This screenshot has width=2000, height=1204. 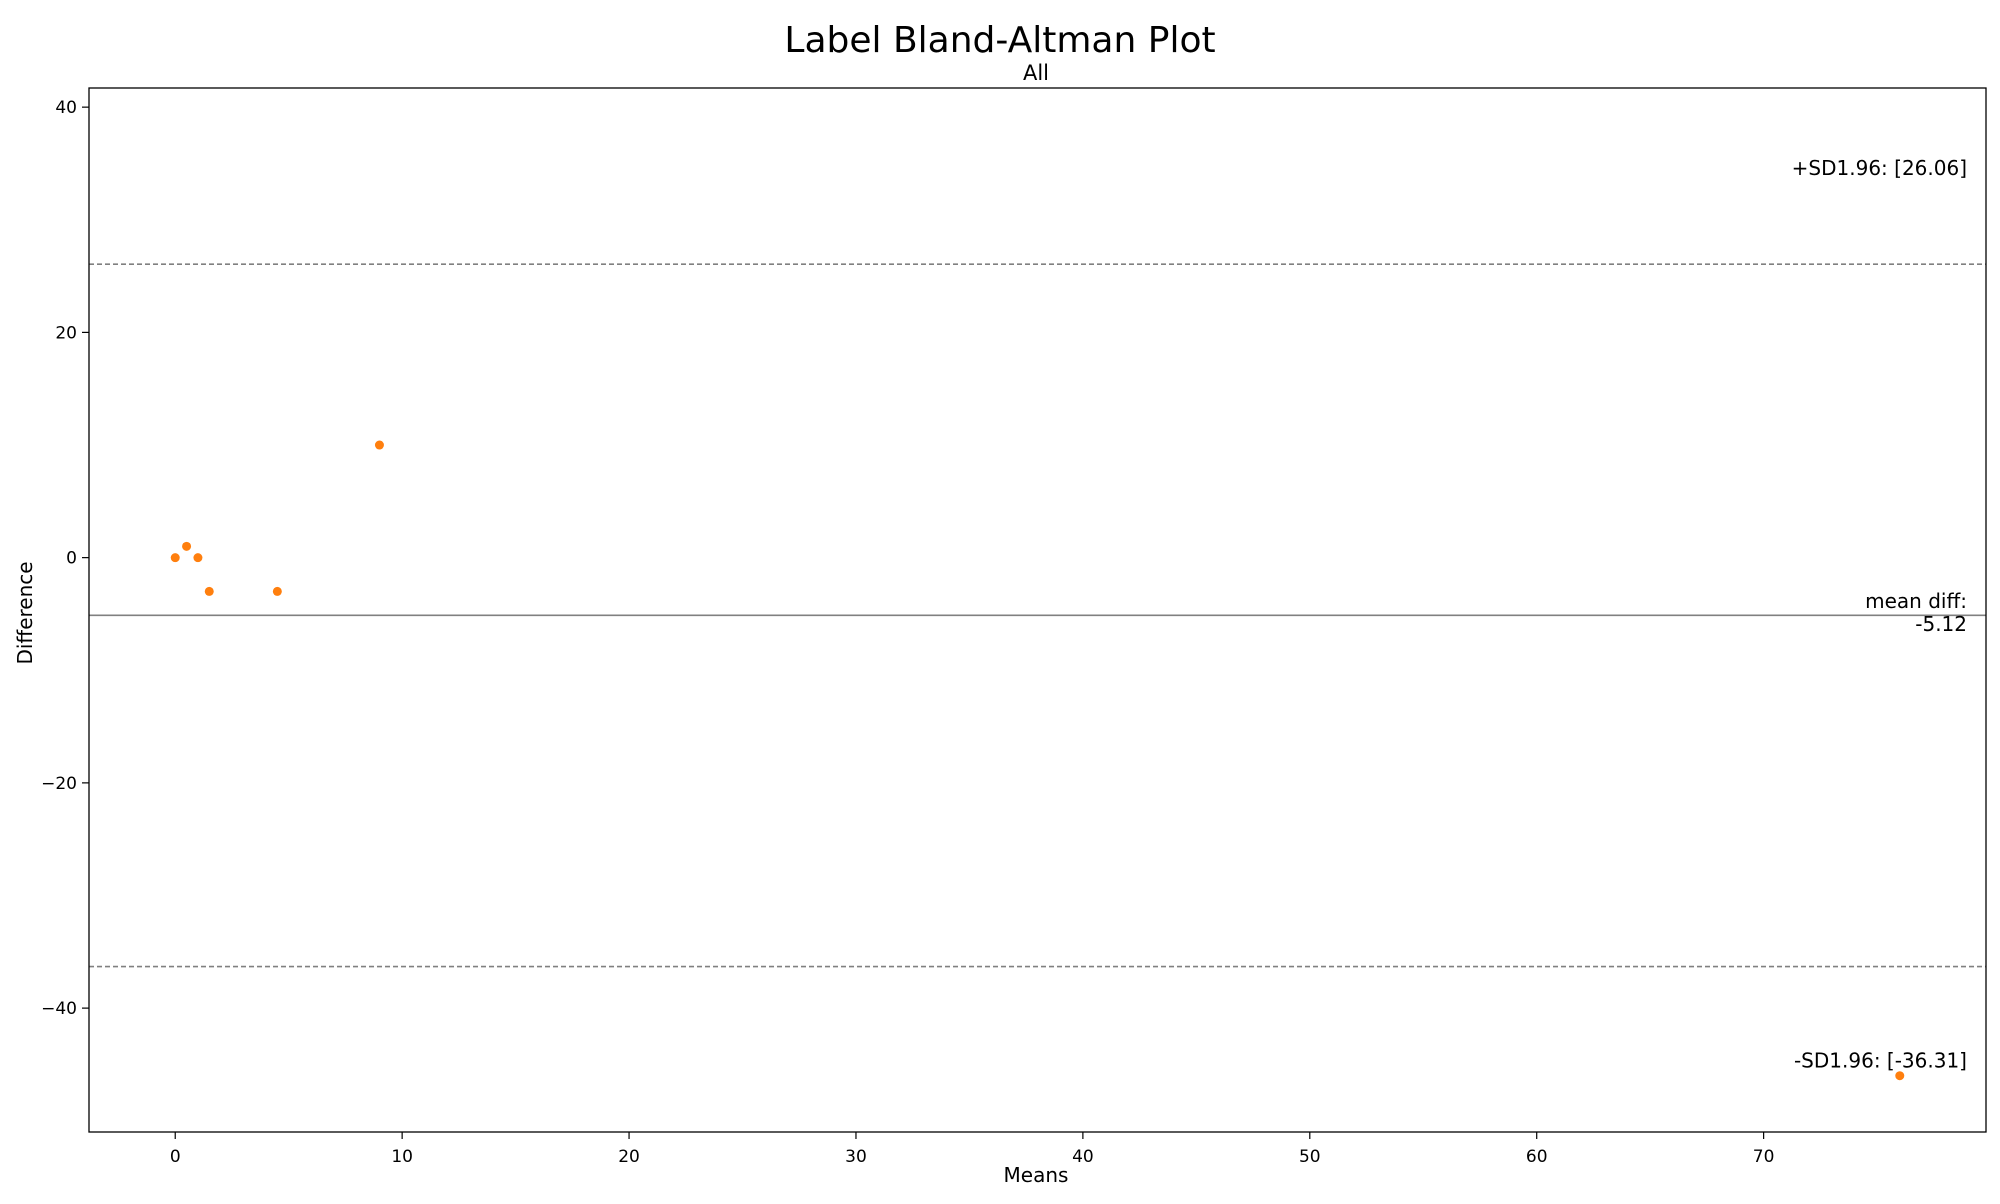 I want to click on x-tick-label: 10, so click(x=402, y=1157).